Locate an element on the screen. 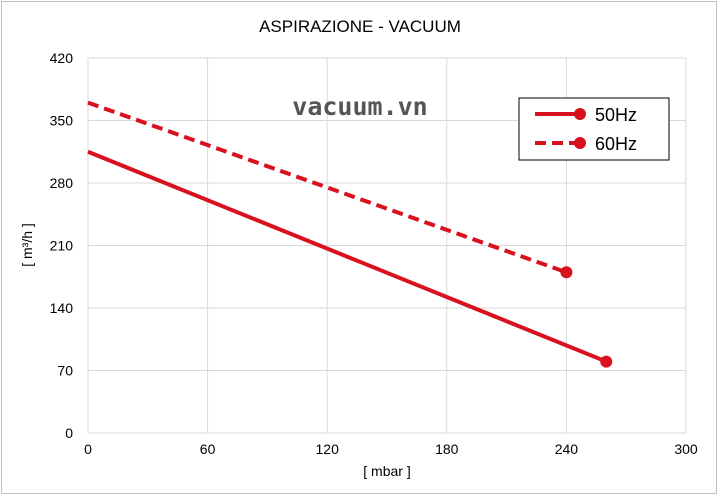 The height and width of the screenshot is (497, 720). legend-box is located at coordinates (594, 129).